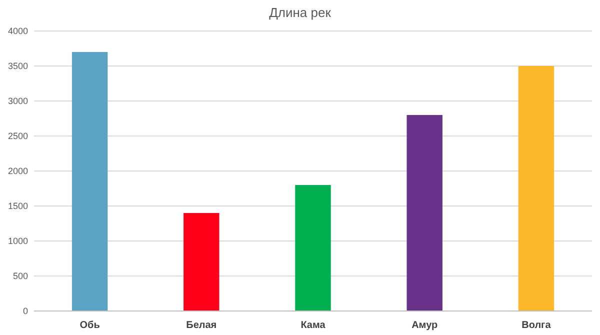 This screenshot has height=335, width=600. I want to click on y-tick-label: 3000, so click(18, 101).